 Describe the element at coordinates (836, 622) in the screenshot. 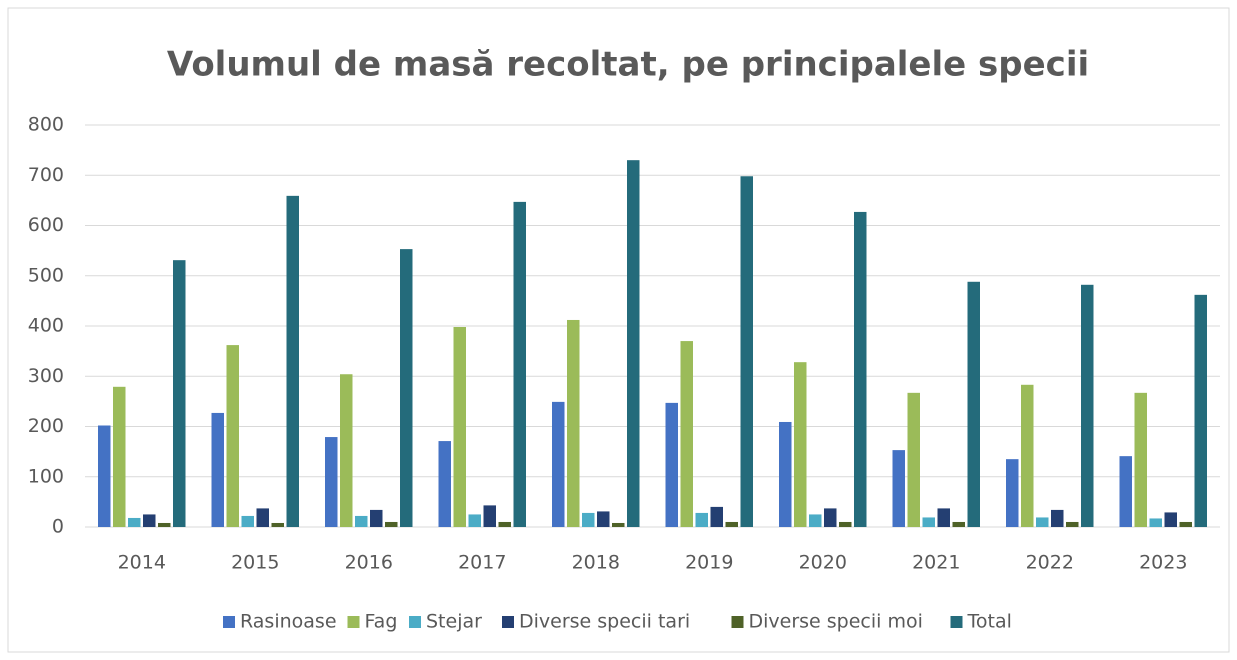

I see `legend-label: Diverse specii moi` at that location.